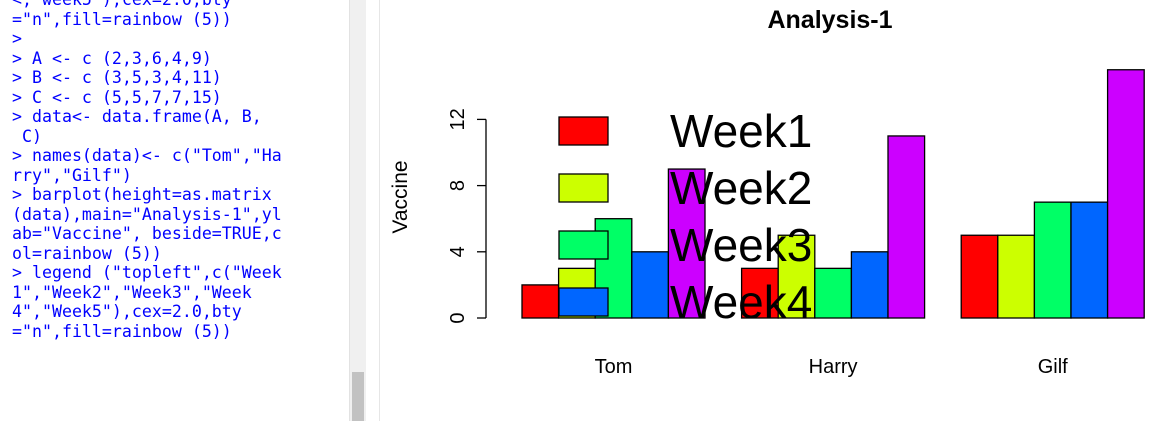  What do you see at coordinates (1053, 367) in the screenshot?
I see `x-tick-label: Gilf` at bounding box center [1053, 367].